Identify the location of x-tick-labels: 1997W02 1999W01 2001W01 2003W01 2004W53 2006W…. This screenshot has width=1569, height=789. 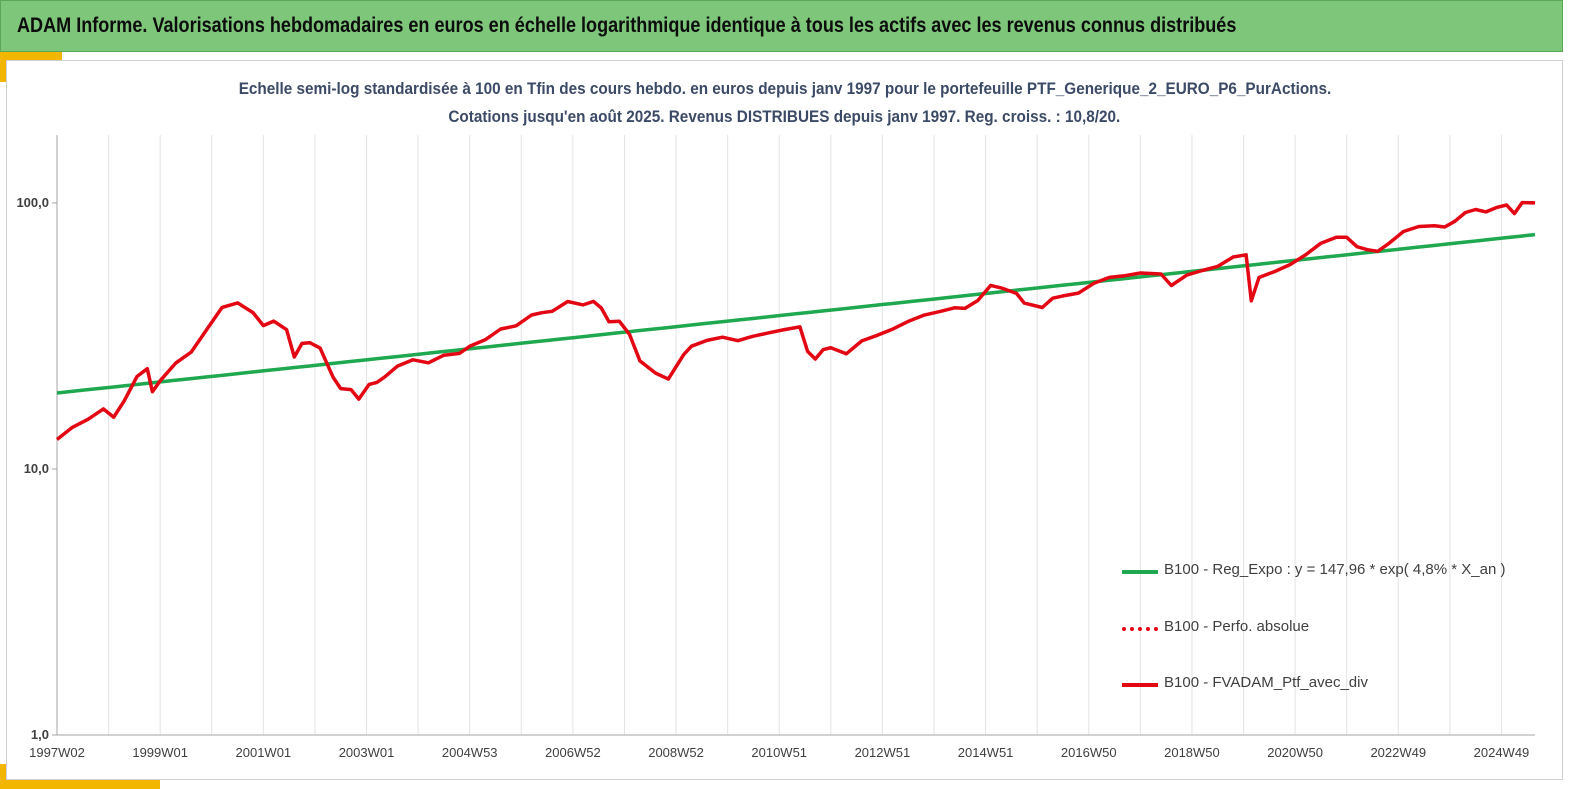
(779, 752).